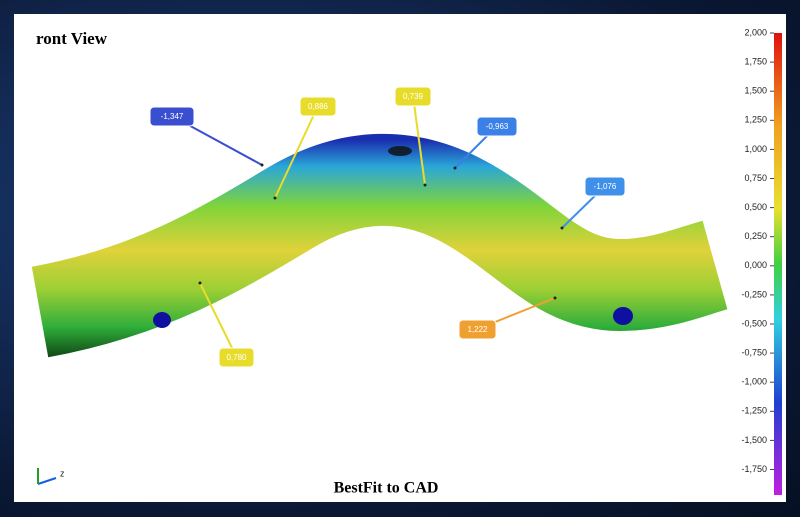  I want to click on scale-label: -0,250, so click(754, 294).